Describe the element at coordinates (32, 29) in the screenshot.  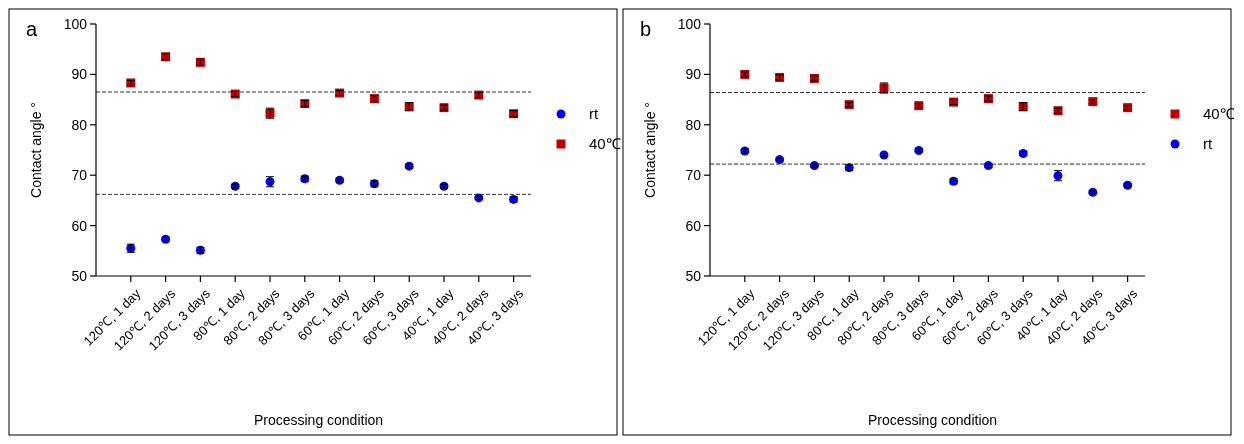
I see `chart-title: a` at that location.